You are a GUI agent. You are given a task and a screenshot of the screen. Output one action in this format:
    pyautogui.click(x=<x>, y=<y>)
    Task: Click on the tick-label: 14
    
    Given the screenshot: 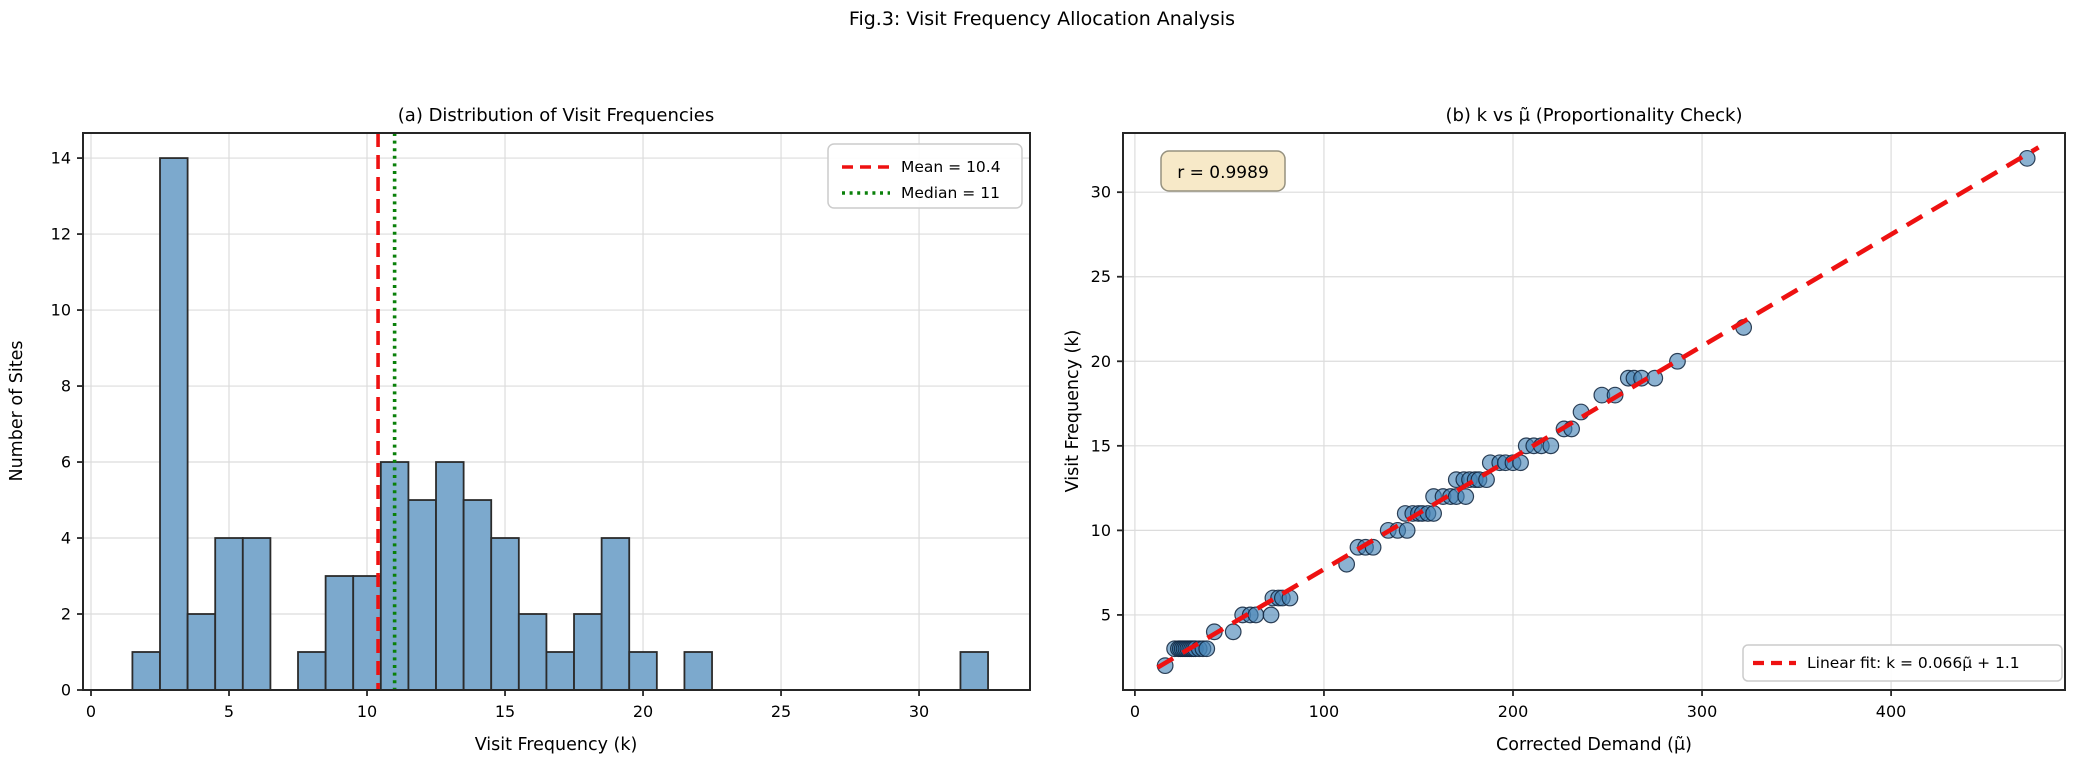 What is the action you would take?
    pyautogui.click(x=61, y=158)
    